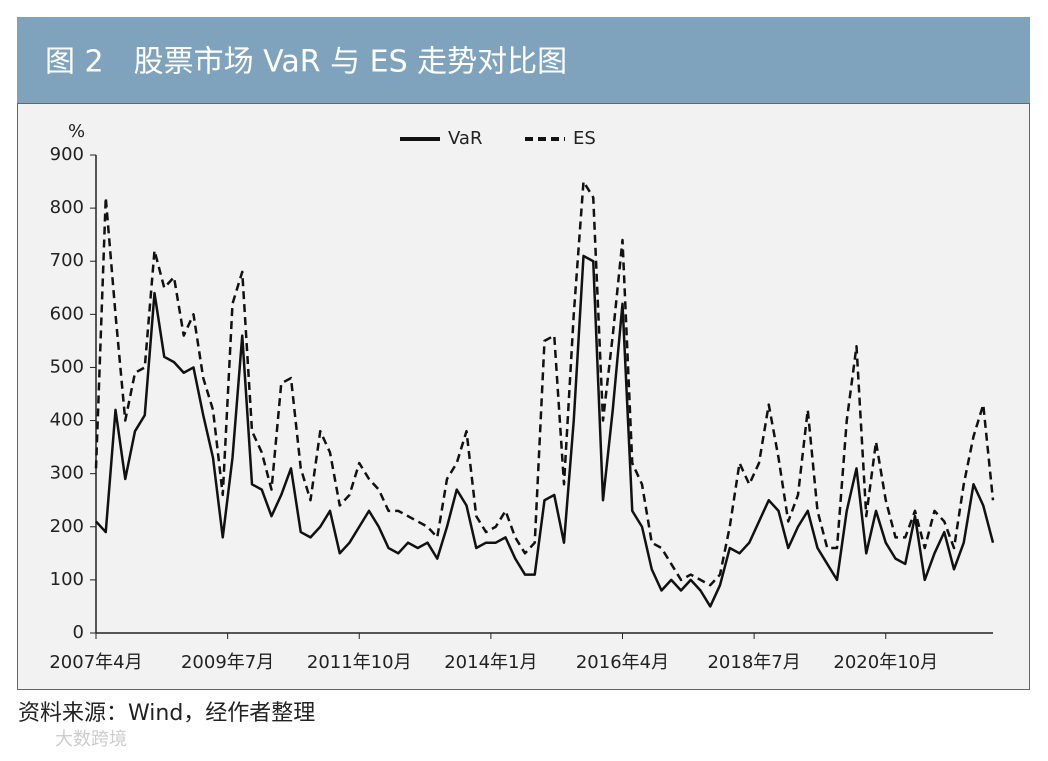 The height and width of the screenshot is (761, 1048). Describe the element at coordinates (91, 739) in the screenshot. I see `watermark: 大数跨境` at that location.